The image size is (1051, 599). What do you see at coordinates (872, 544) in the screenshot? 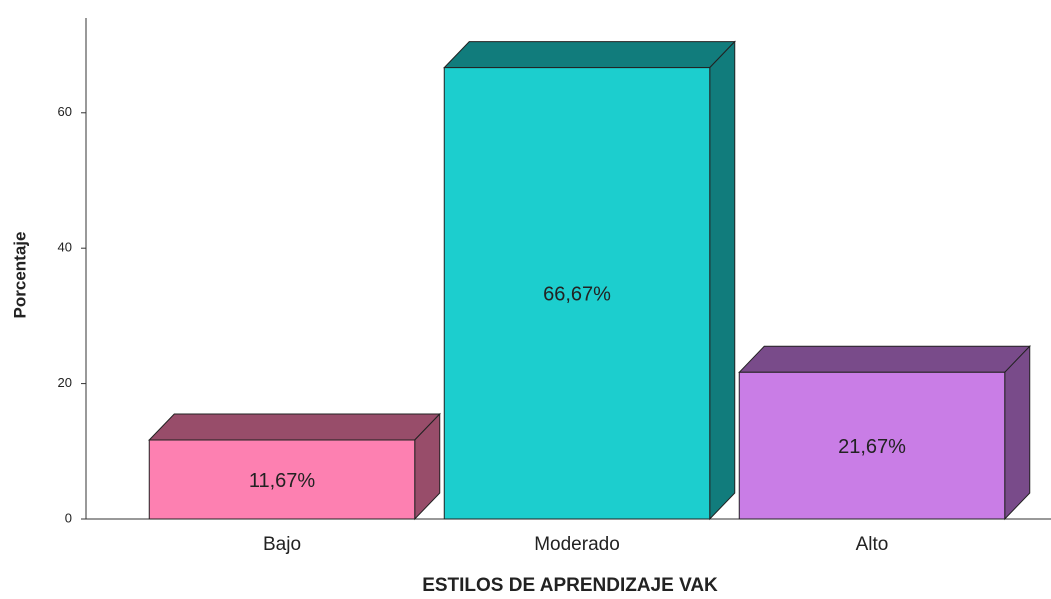
I see `x-tick-label: Alto` at bounding box center [872, 544].